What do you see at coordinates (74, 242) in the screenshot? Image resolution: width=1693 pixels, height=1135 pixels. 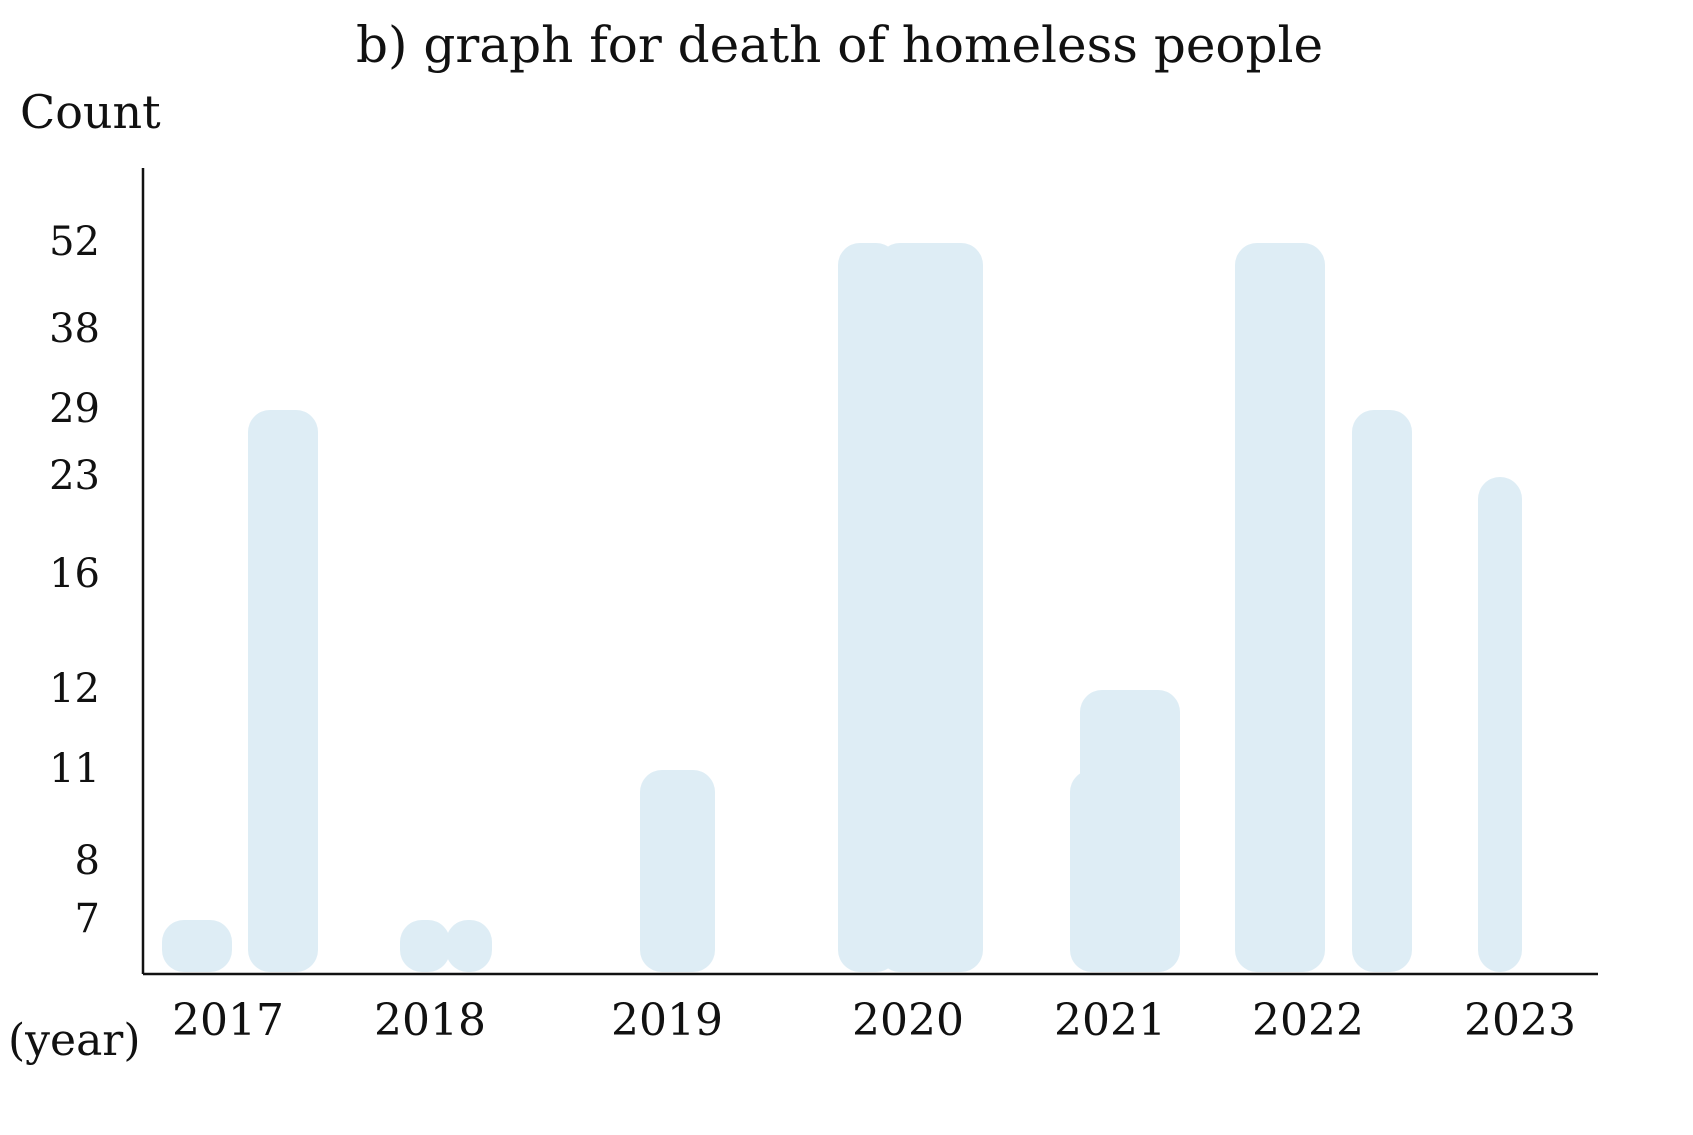 I see `y-tick-label: 52` at bounding box center [74, 242].